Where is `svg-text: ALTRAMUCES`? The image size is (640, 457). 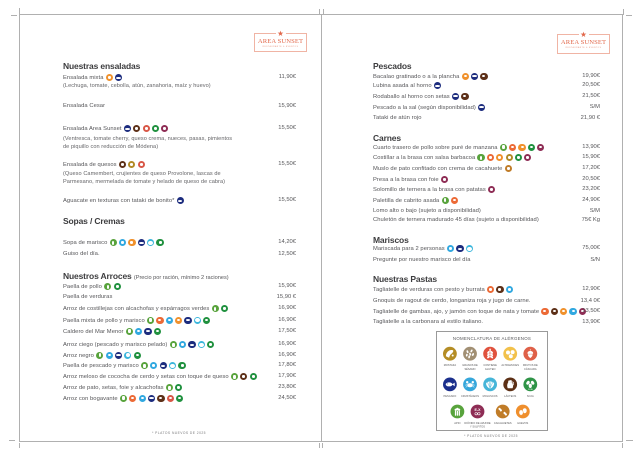
svg-text: ALTRAMUCES is located at coordinates (510, 365).